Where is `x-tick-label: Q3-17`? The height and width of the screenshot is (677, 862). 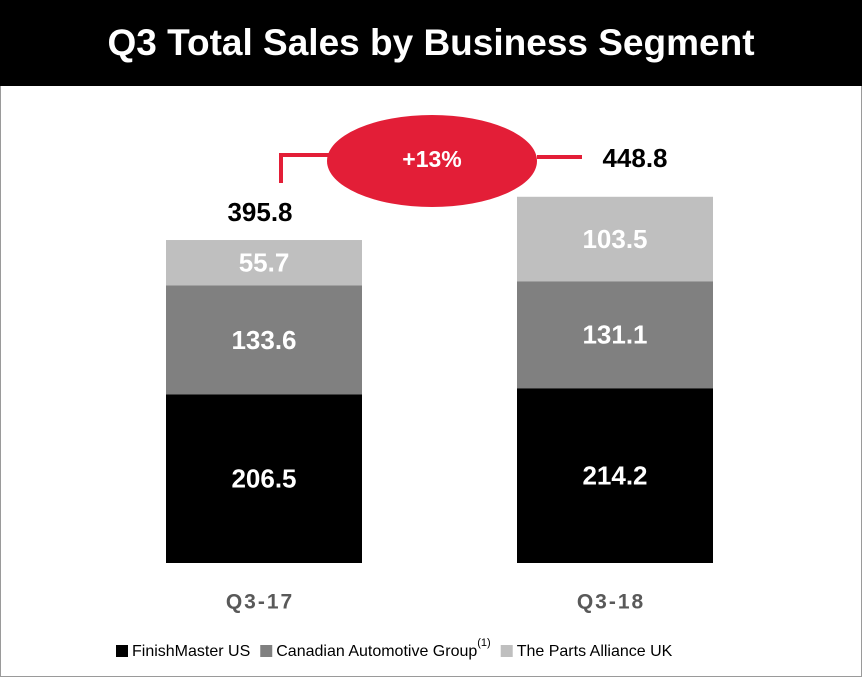 x-tick-label: Q3-17 is located at coordinates (260, 602).